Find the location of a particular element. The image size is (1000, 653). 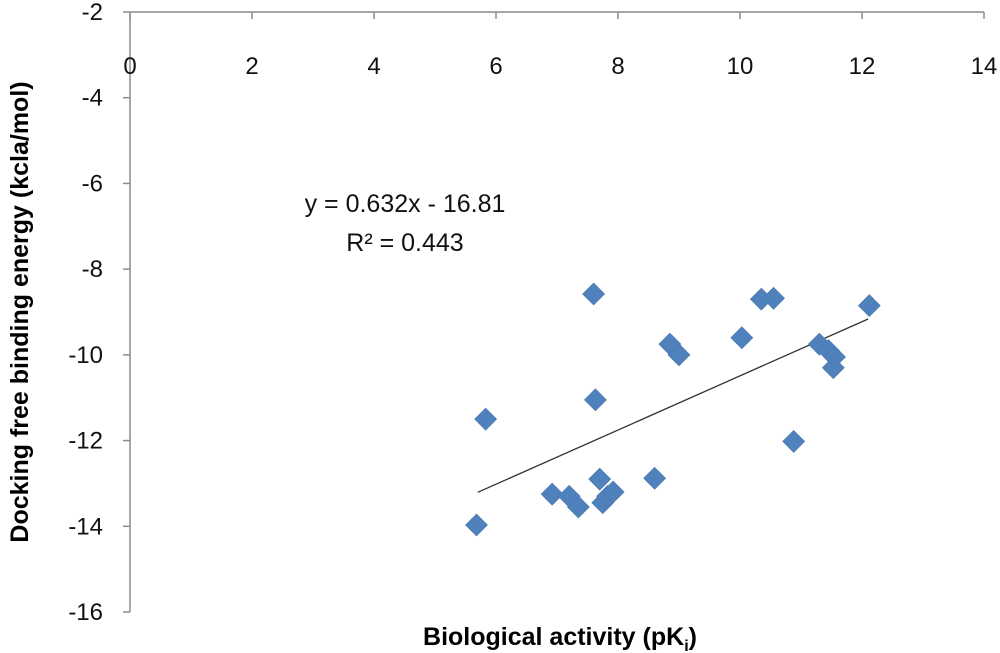

y-tick-label: -8 is located at coordinates (92, 269).